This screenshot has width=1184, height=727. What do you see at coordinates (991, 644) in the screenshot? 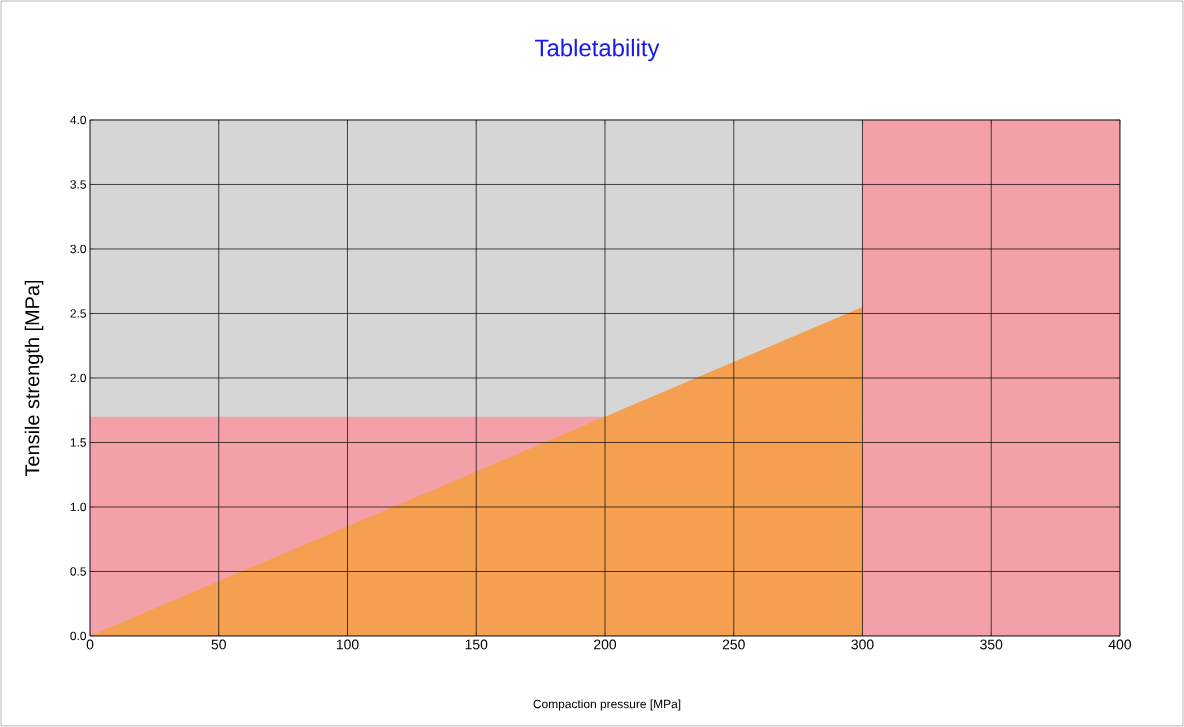
I see `x-tick-label: 350` at bounding box center [991, 644].